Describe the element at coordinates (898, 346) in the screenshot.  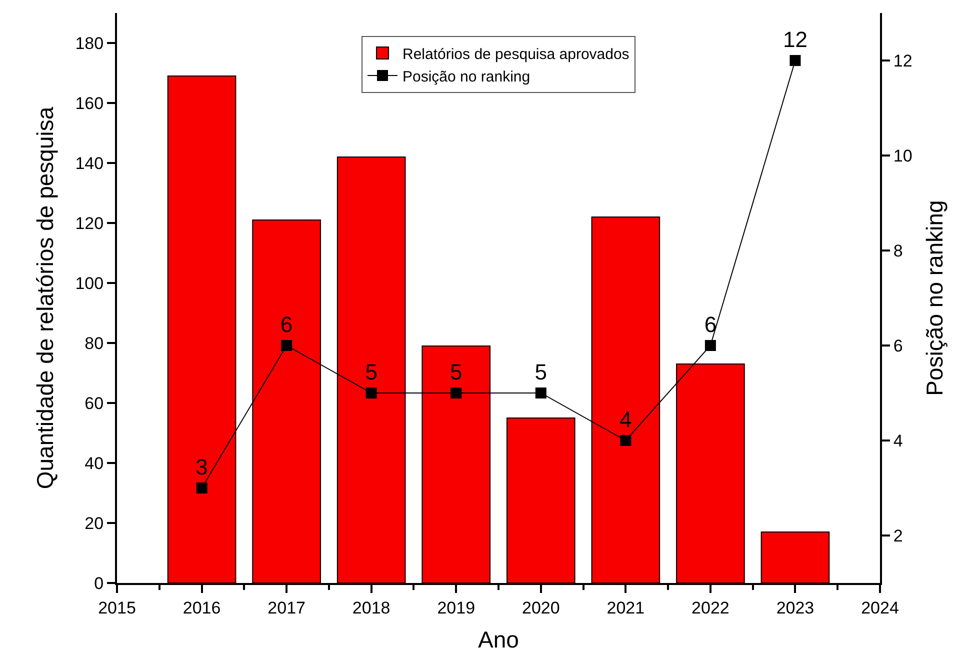
I see `y2-tick-label: 6` at that location.